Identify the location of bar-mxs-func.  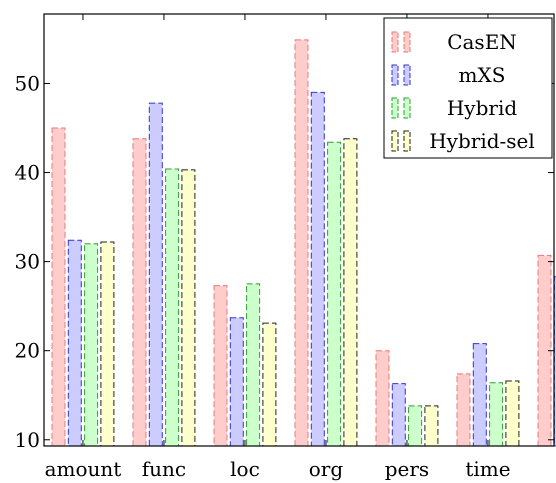
(155, 274).